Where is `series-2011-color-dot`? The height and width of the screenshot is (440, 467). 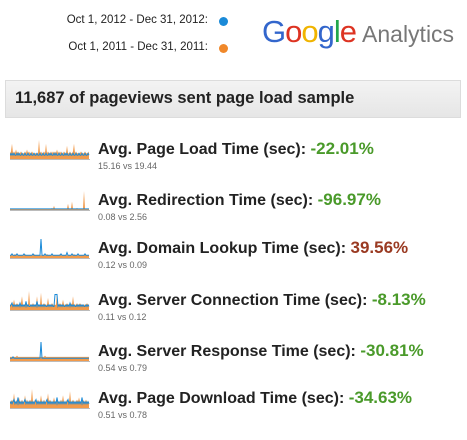 series-2011-color-dot is located at coordinates (223, 48).